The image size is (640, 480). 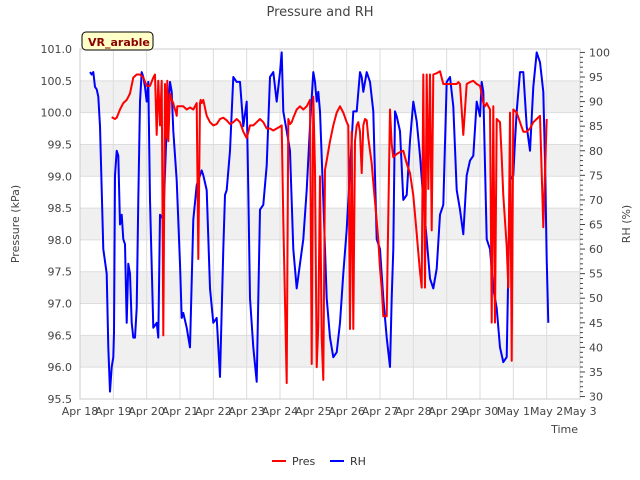 I want to click on x-tick-label: Apr 25, so click(x=313, y=411).